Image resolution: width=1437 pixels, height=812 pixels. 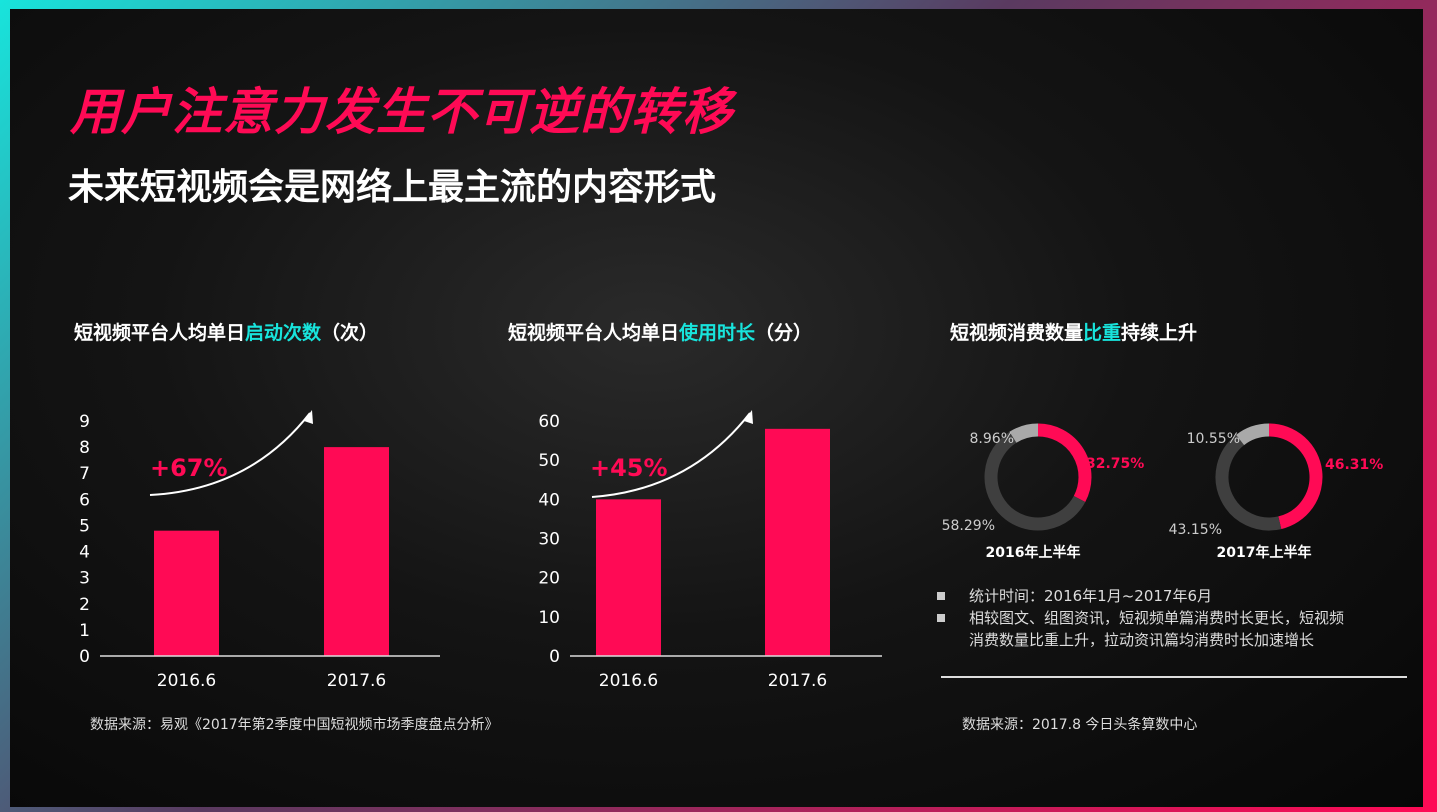 What do you see at coordinates (84, 422) in the screenshot?
I see `y-tick-label: 9` at bounding box center [84, 422].